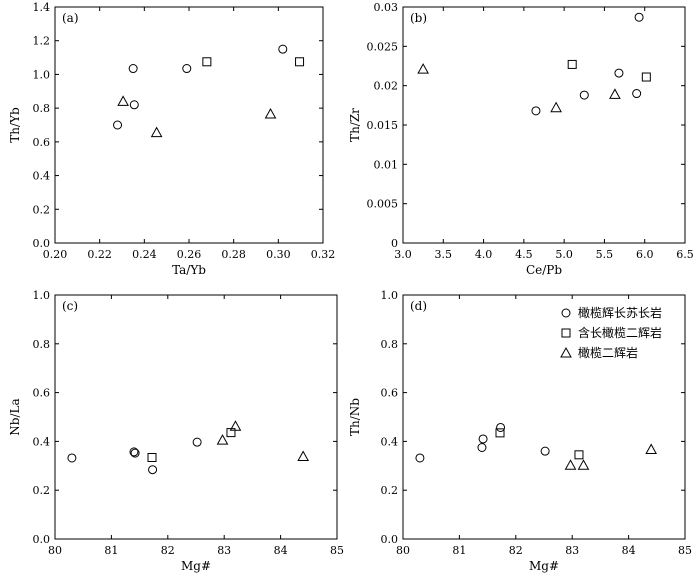 This screenshot has height=579, width=700. I want to click on panel-d-y-axis-label: Th/Nb, so click(355, 417).